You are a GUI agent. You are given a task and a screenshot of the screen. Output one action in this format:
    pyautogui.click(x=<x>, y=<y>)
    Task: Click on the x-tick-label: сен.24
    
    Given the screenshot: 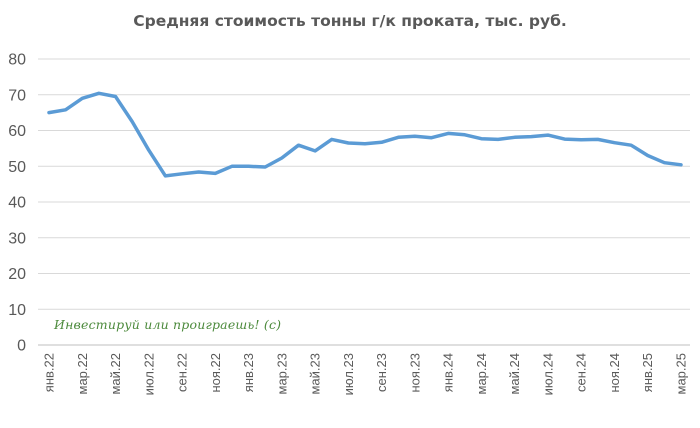 What is the action you would take?
    pyautogui.click(x=581, y=372)
    